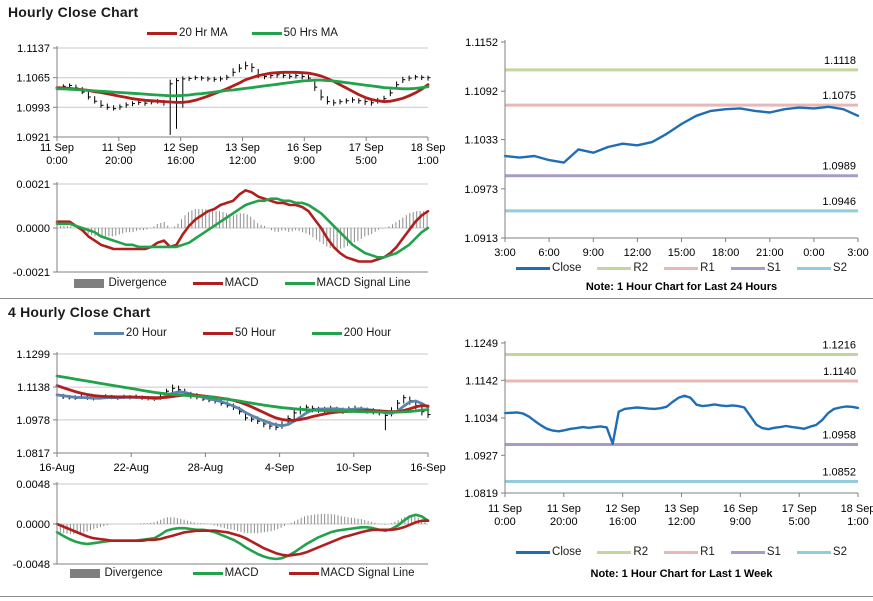 Image resolution: width=873 pixels, height=601 pixels. What do you see at coordinates (481, 381) in the screenshot?
I see `y-axis-tick-label: 1.1142` at bounding box center [481, 381].